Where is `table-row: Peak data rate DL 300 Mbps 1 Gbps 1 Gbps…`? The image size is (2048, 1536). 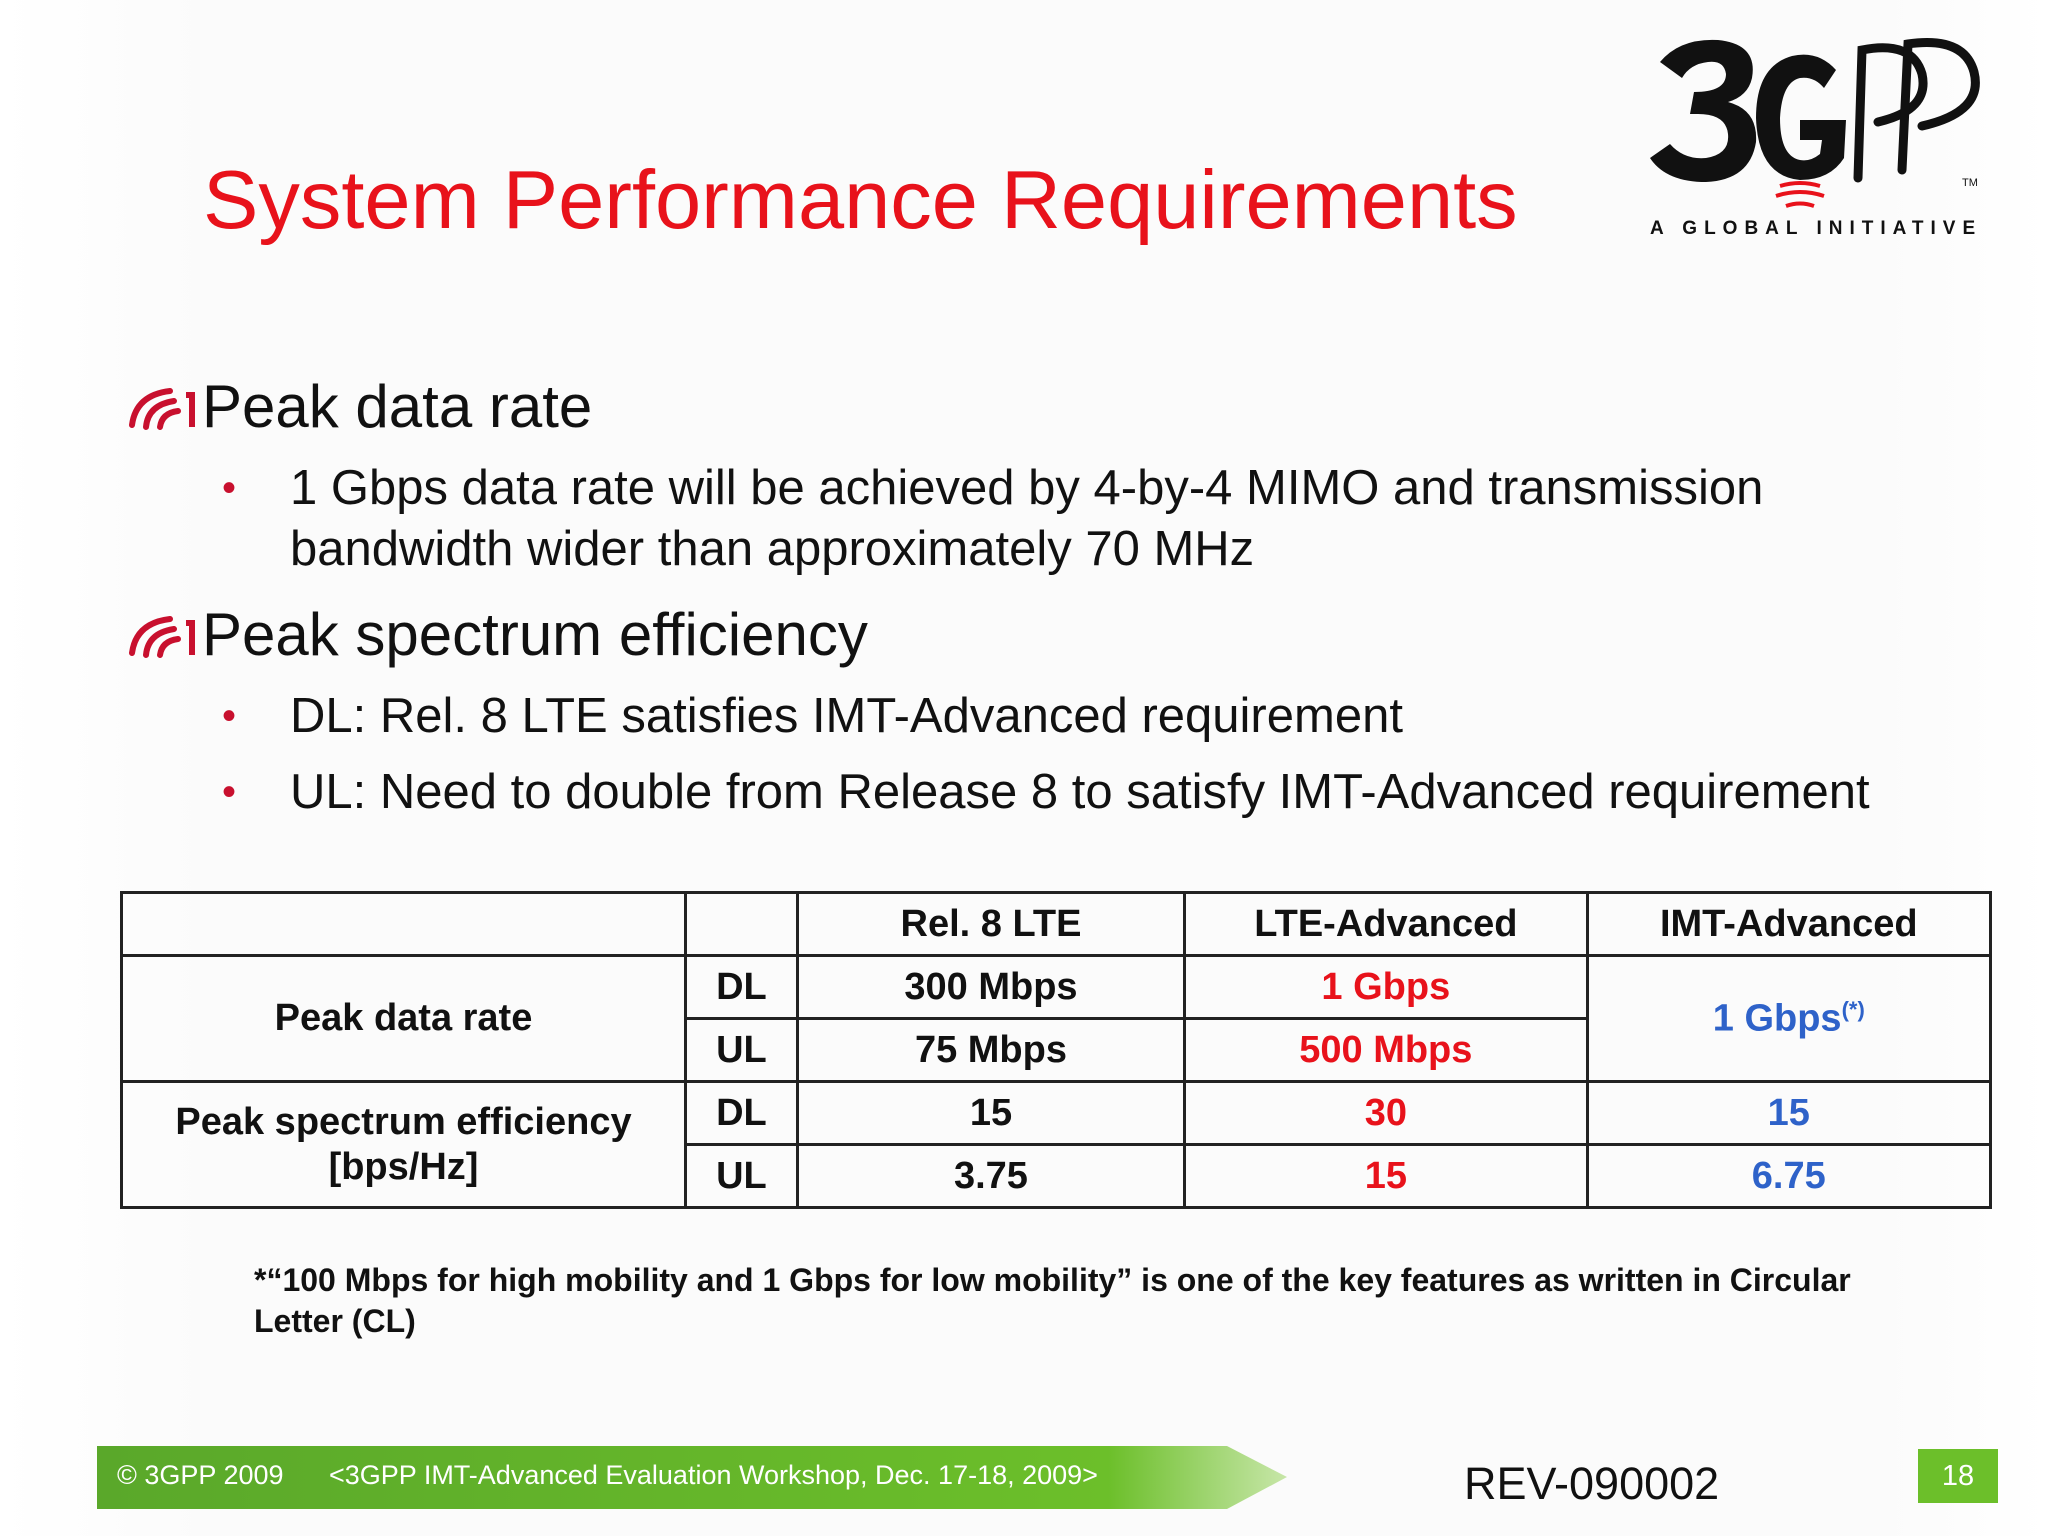 table-row: Peak data rate DL 300 Mbps 1 Gbps 1 Gbps… is located at coordinates (1056, 1018).